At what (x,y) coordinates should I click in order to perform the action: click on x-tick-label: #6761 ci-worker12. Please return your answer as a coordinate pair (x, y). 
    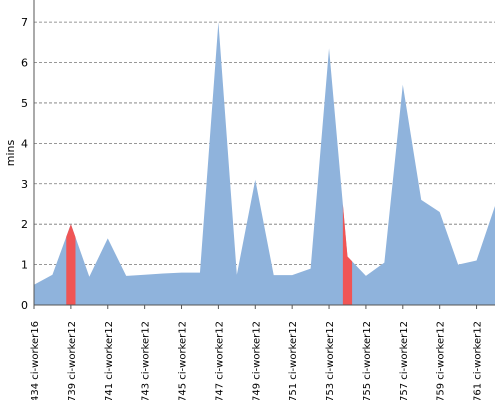
    Looking at the image, I should click on (478, 360).